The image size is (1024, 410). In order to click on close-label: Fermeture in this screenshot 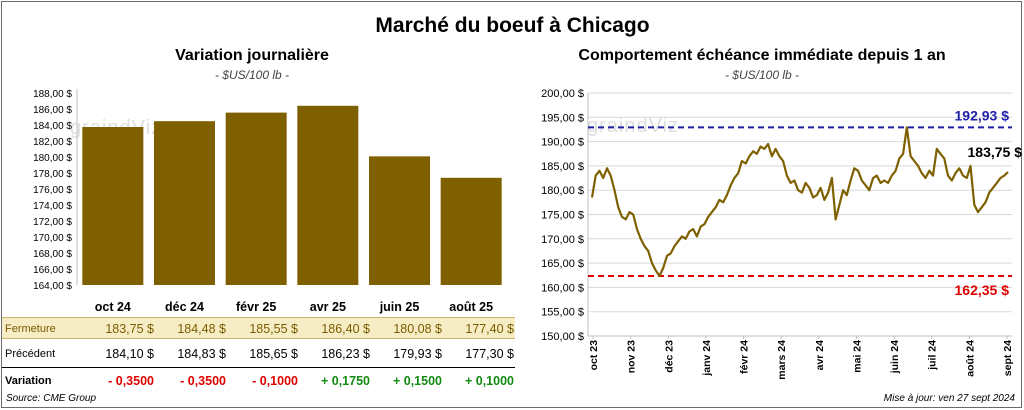, I will do `click(30, 329)`.